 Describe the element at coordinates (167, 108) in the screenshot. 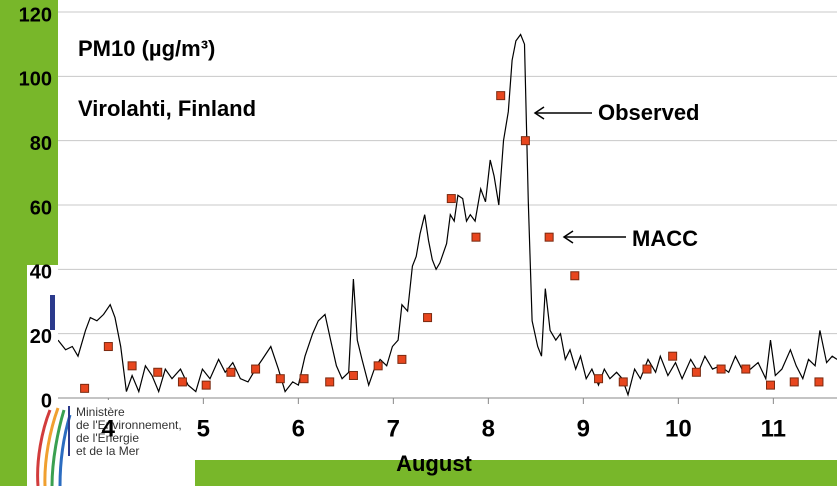

I see `chart-subtitle: Virolahti, Finland` at that location.